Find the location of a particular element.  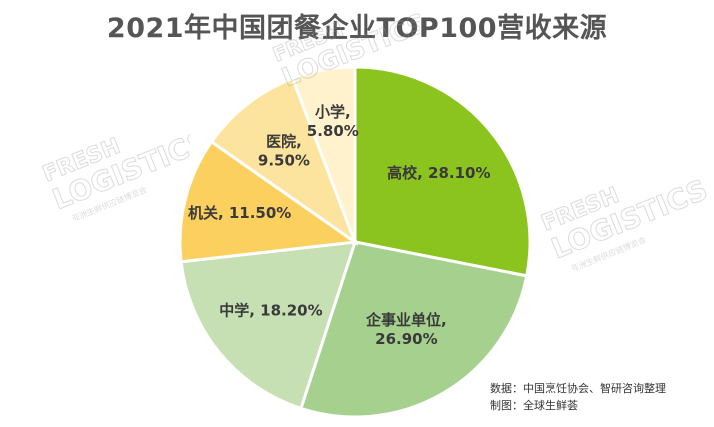

slice-label: 小学, 5.80% is located at coordinates (333, 121).